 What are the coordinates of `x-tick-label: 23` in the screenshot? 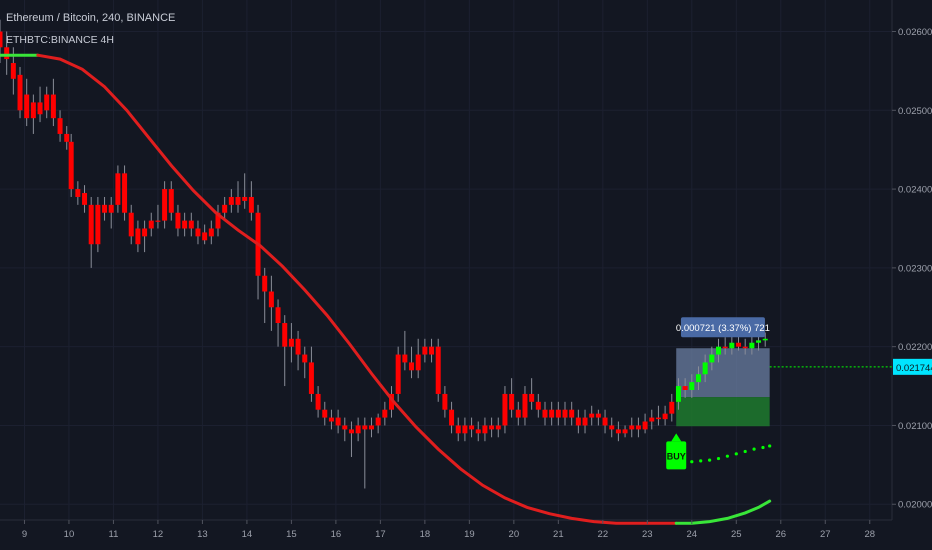 It's located at (647, 534).